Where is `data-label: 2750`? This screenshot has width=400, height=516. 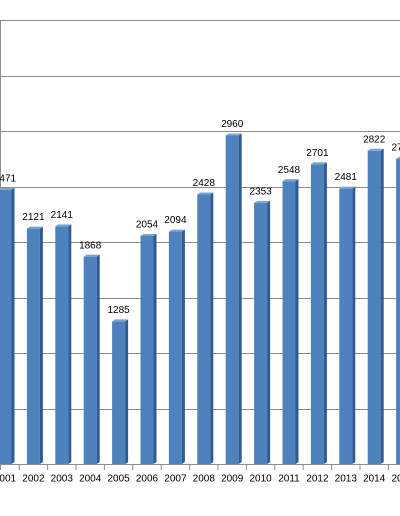
data-label: 2750 is located at coordinates (395, 147).